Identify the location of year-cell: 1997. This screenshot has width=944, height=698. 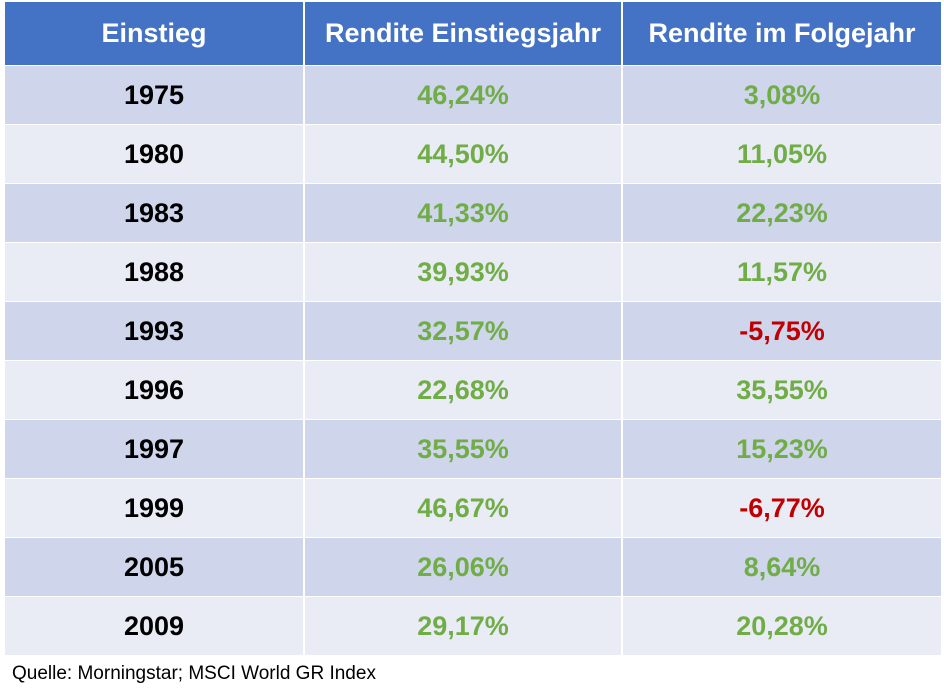
(155, 449).